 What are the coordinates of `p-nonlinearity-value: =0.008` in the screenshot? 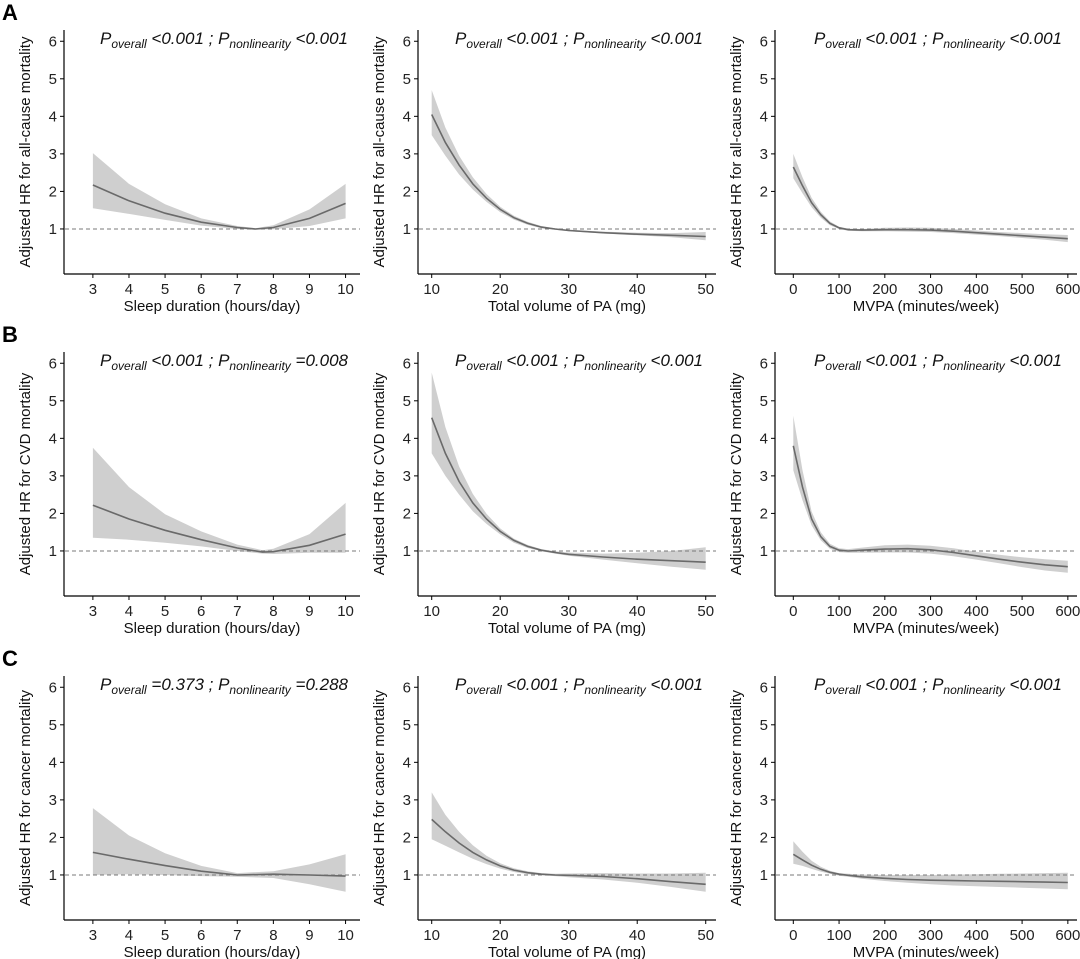 It's located at (320, 360).